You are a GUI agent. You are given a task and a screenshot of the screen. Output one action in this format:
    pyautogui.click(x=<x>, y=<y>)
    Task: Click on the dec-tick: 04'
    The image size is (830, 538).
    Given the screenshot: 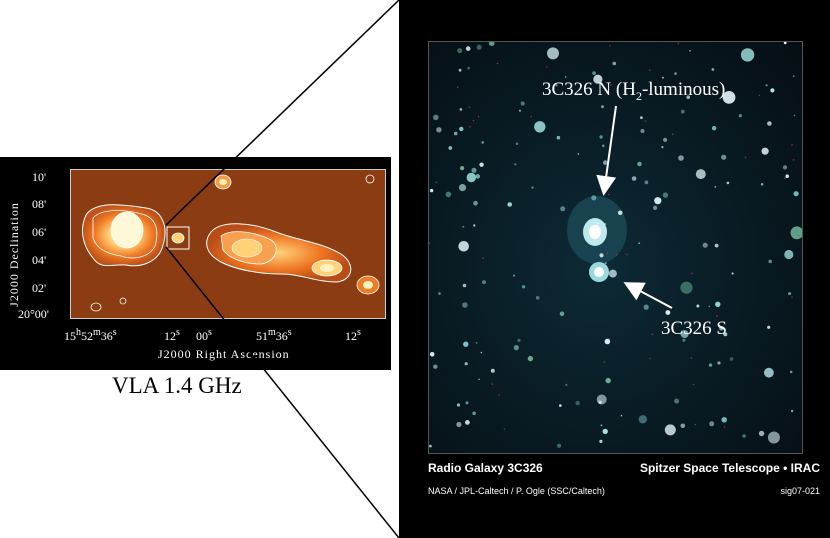 What is the action you would take?
    pyautogui.click(x=39, y=260)
    